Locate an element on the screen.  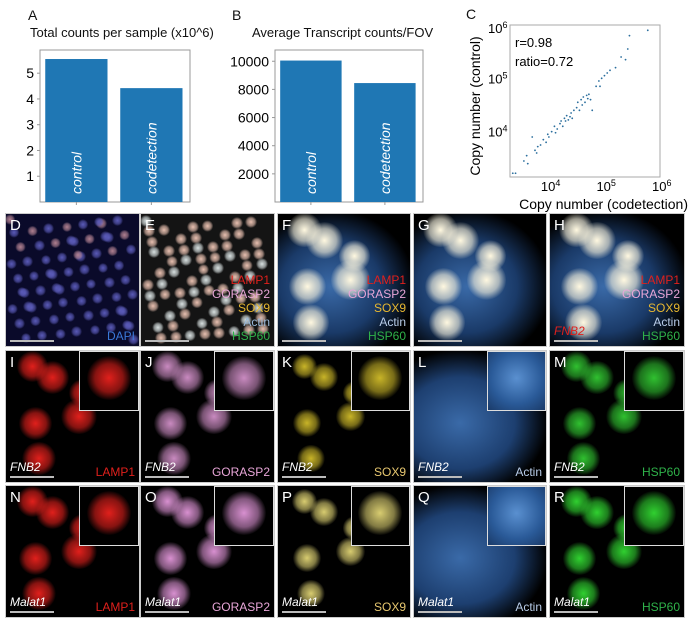
y-tick-label: 105 is located at coordinates (497, 78).